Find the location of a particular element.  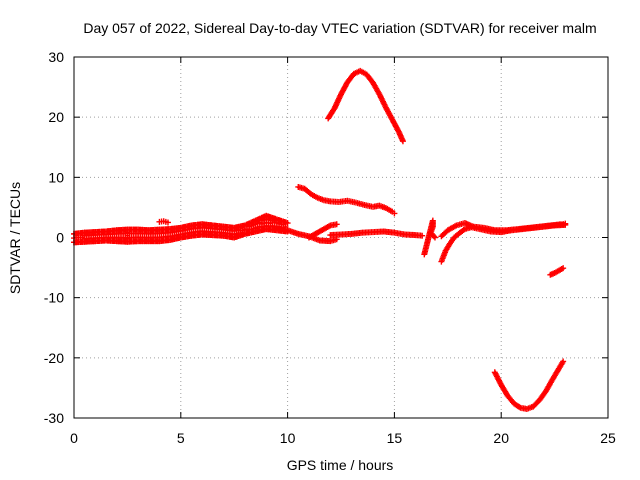

x-axis-label: GPS time / hours is located at coordinates (340, 465).